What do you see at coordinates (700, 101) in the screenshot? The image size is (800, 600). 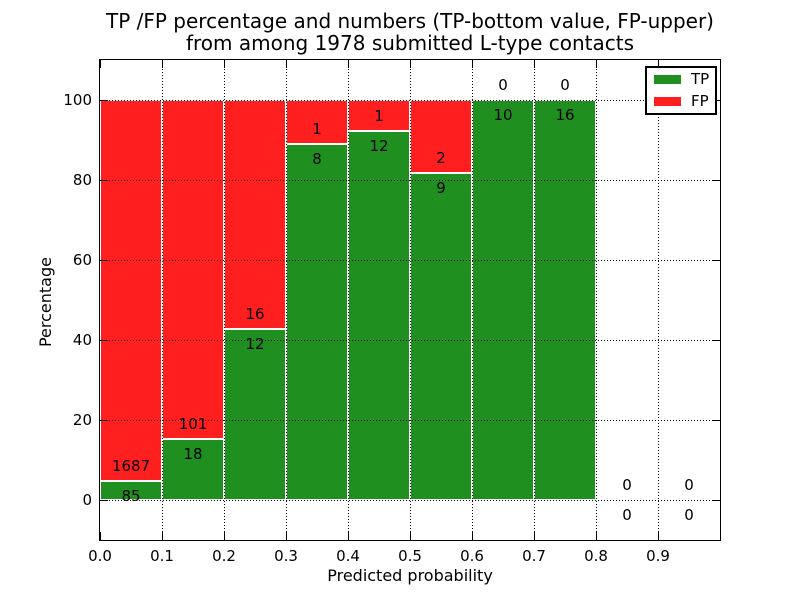 I see `legend-label-fp: FP` at bounding box center [700, 101].